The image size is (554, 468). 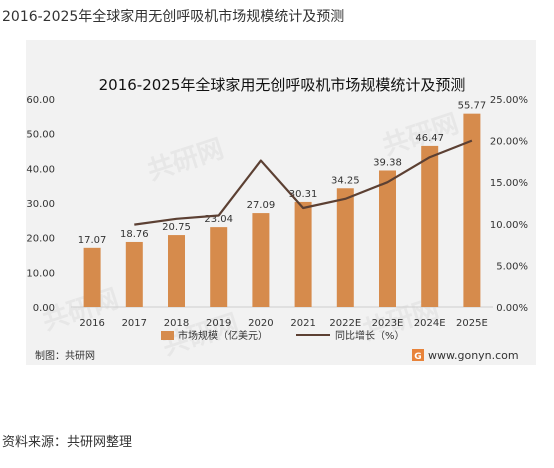 I want to click on bar-data-label: 34.25, so click(x=345, y=180).